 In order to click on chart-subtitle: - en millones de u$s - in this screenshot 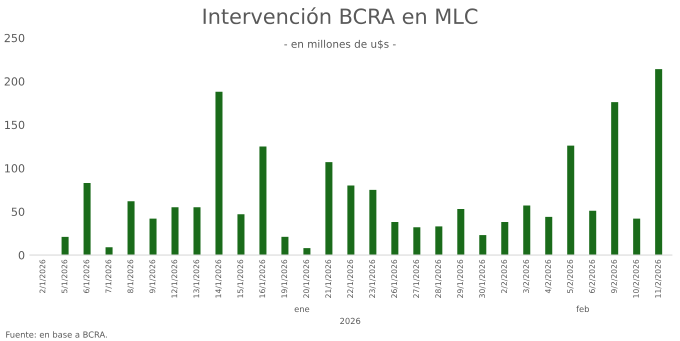, I will do `click(340, 45)`.